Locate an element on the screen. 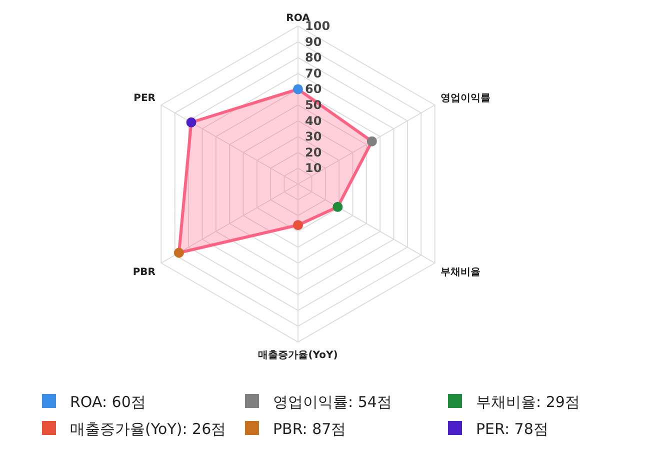  spoke-label: 영업이익률 is located at coordinates (465, 98).